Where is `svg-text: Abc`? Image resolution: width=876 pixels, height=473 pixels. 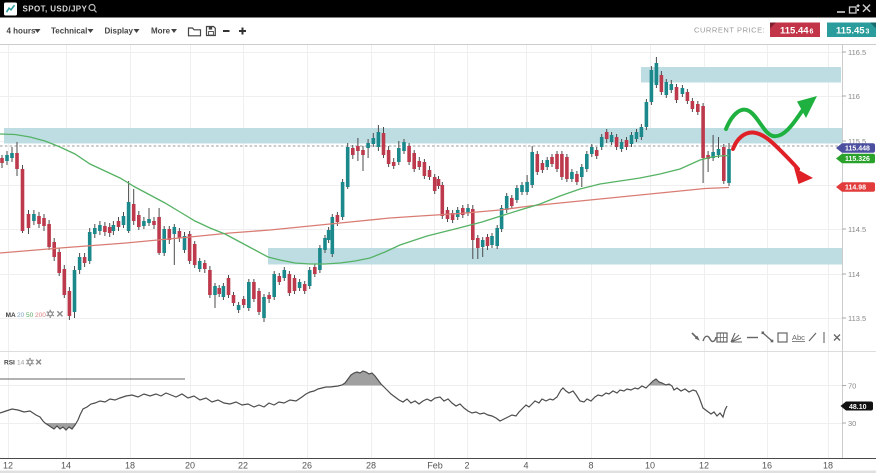 svg-text: Abc is located at coordinates (798, 337).